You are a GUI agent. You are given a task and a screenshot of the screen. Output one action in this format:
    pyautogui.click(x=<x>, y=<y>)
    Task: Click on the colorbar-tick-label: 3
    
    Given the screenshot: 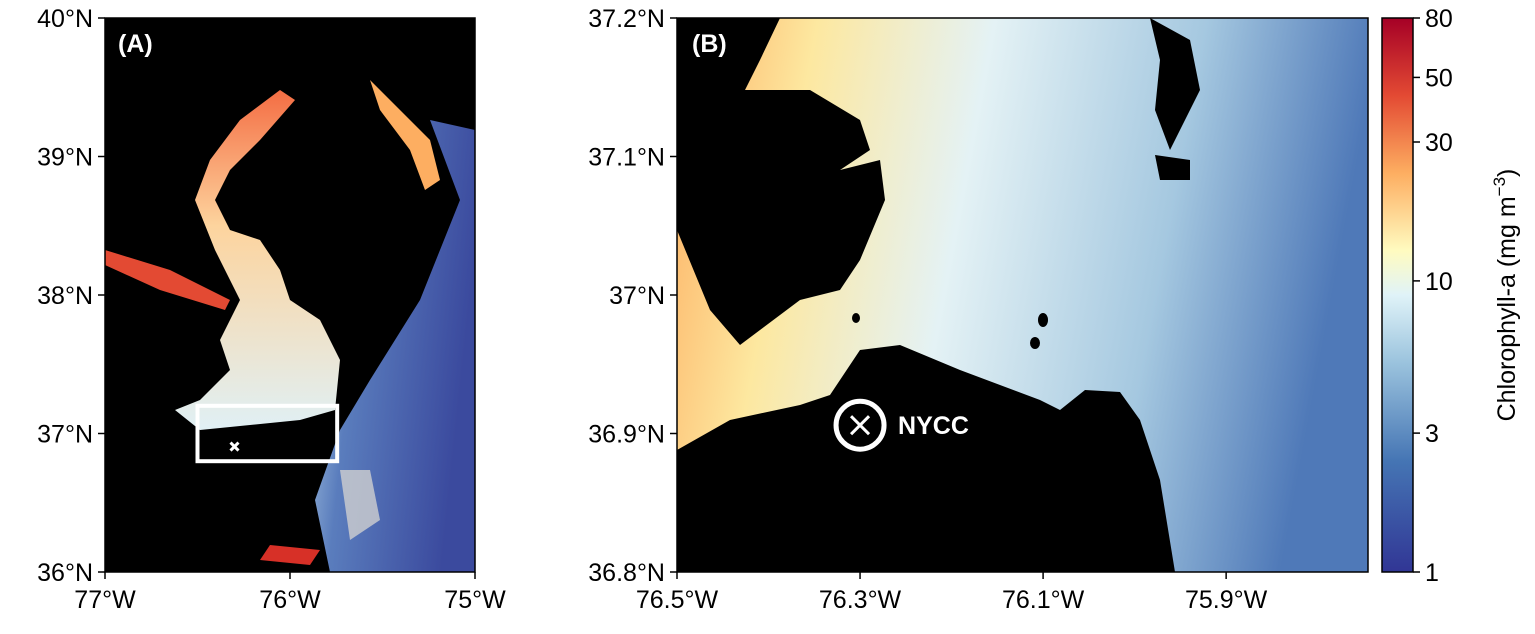 What is the action you would take?
    pyautogui.click(x=1432, y=434)
    